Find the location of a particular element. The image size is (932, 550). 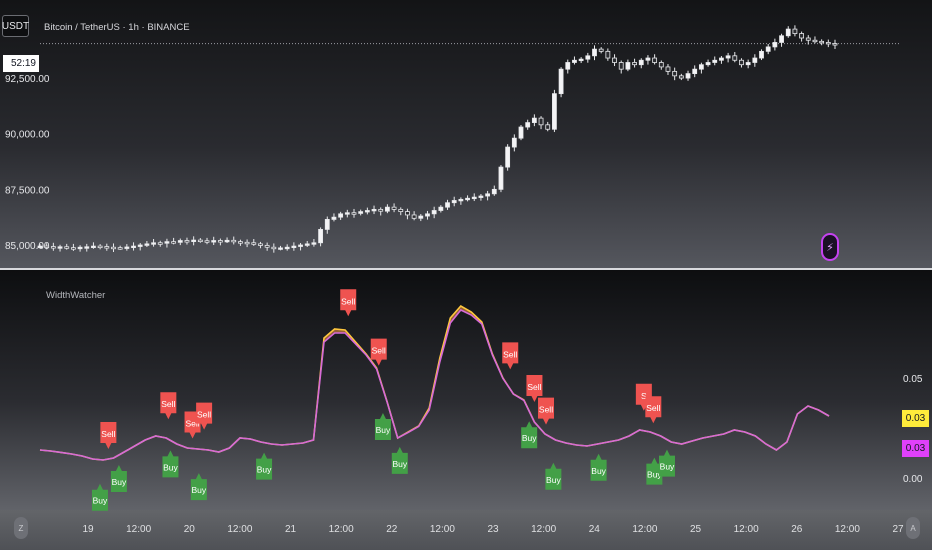

time-axis is located at coordinates (466, 530).